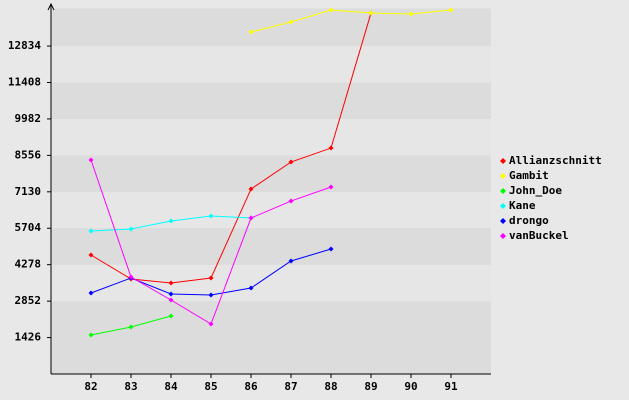  Describe the element at coordinates (28, 191) in the screenshot. I see `y-tick-label: 7130` at that location.